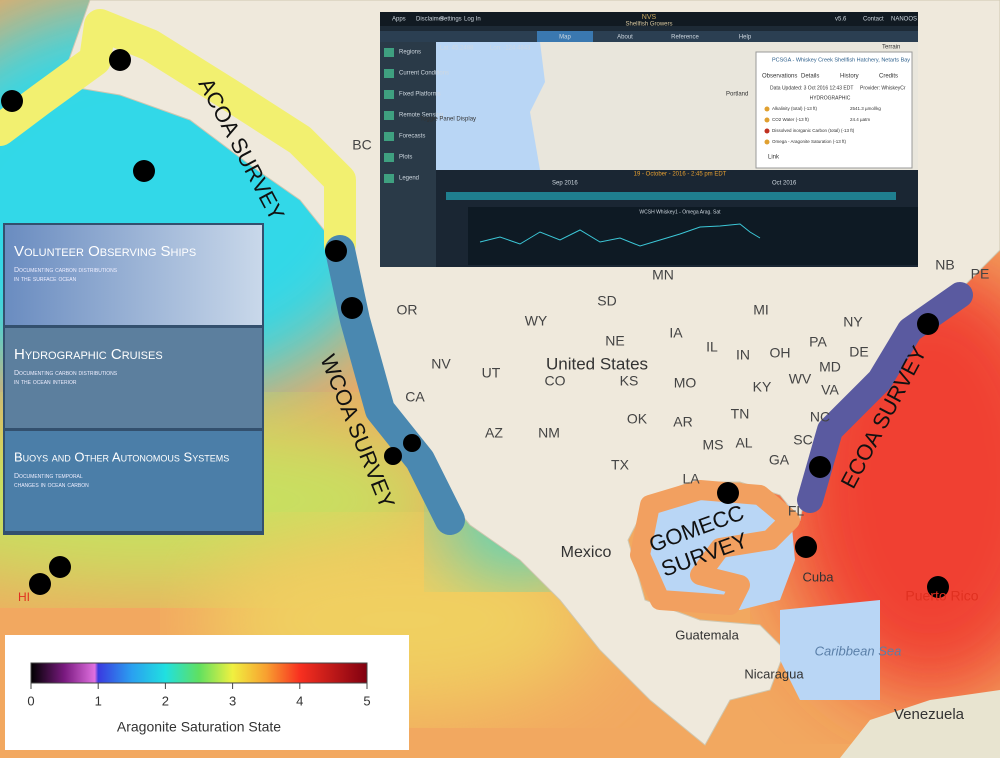 This screenshot has width=1000, height=763. Describe the element at coordinates (740, 414) in the screenshot. I see `state-label: TN` at that location.